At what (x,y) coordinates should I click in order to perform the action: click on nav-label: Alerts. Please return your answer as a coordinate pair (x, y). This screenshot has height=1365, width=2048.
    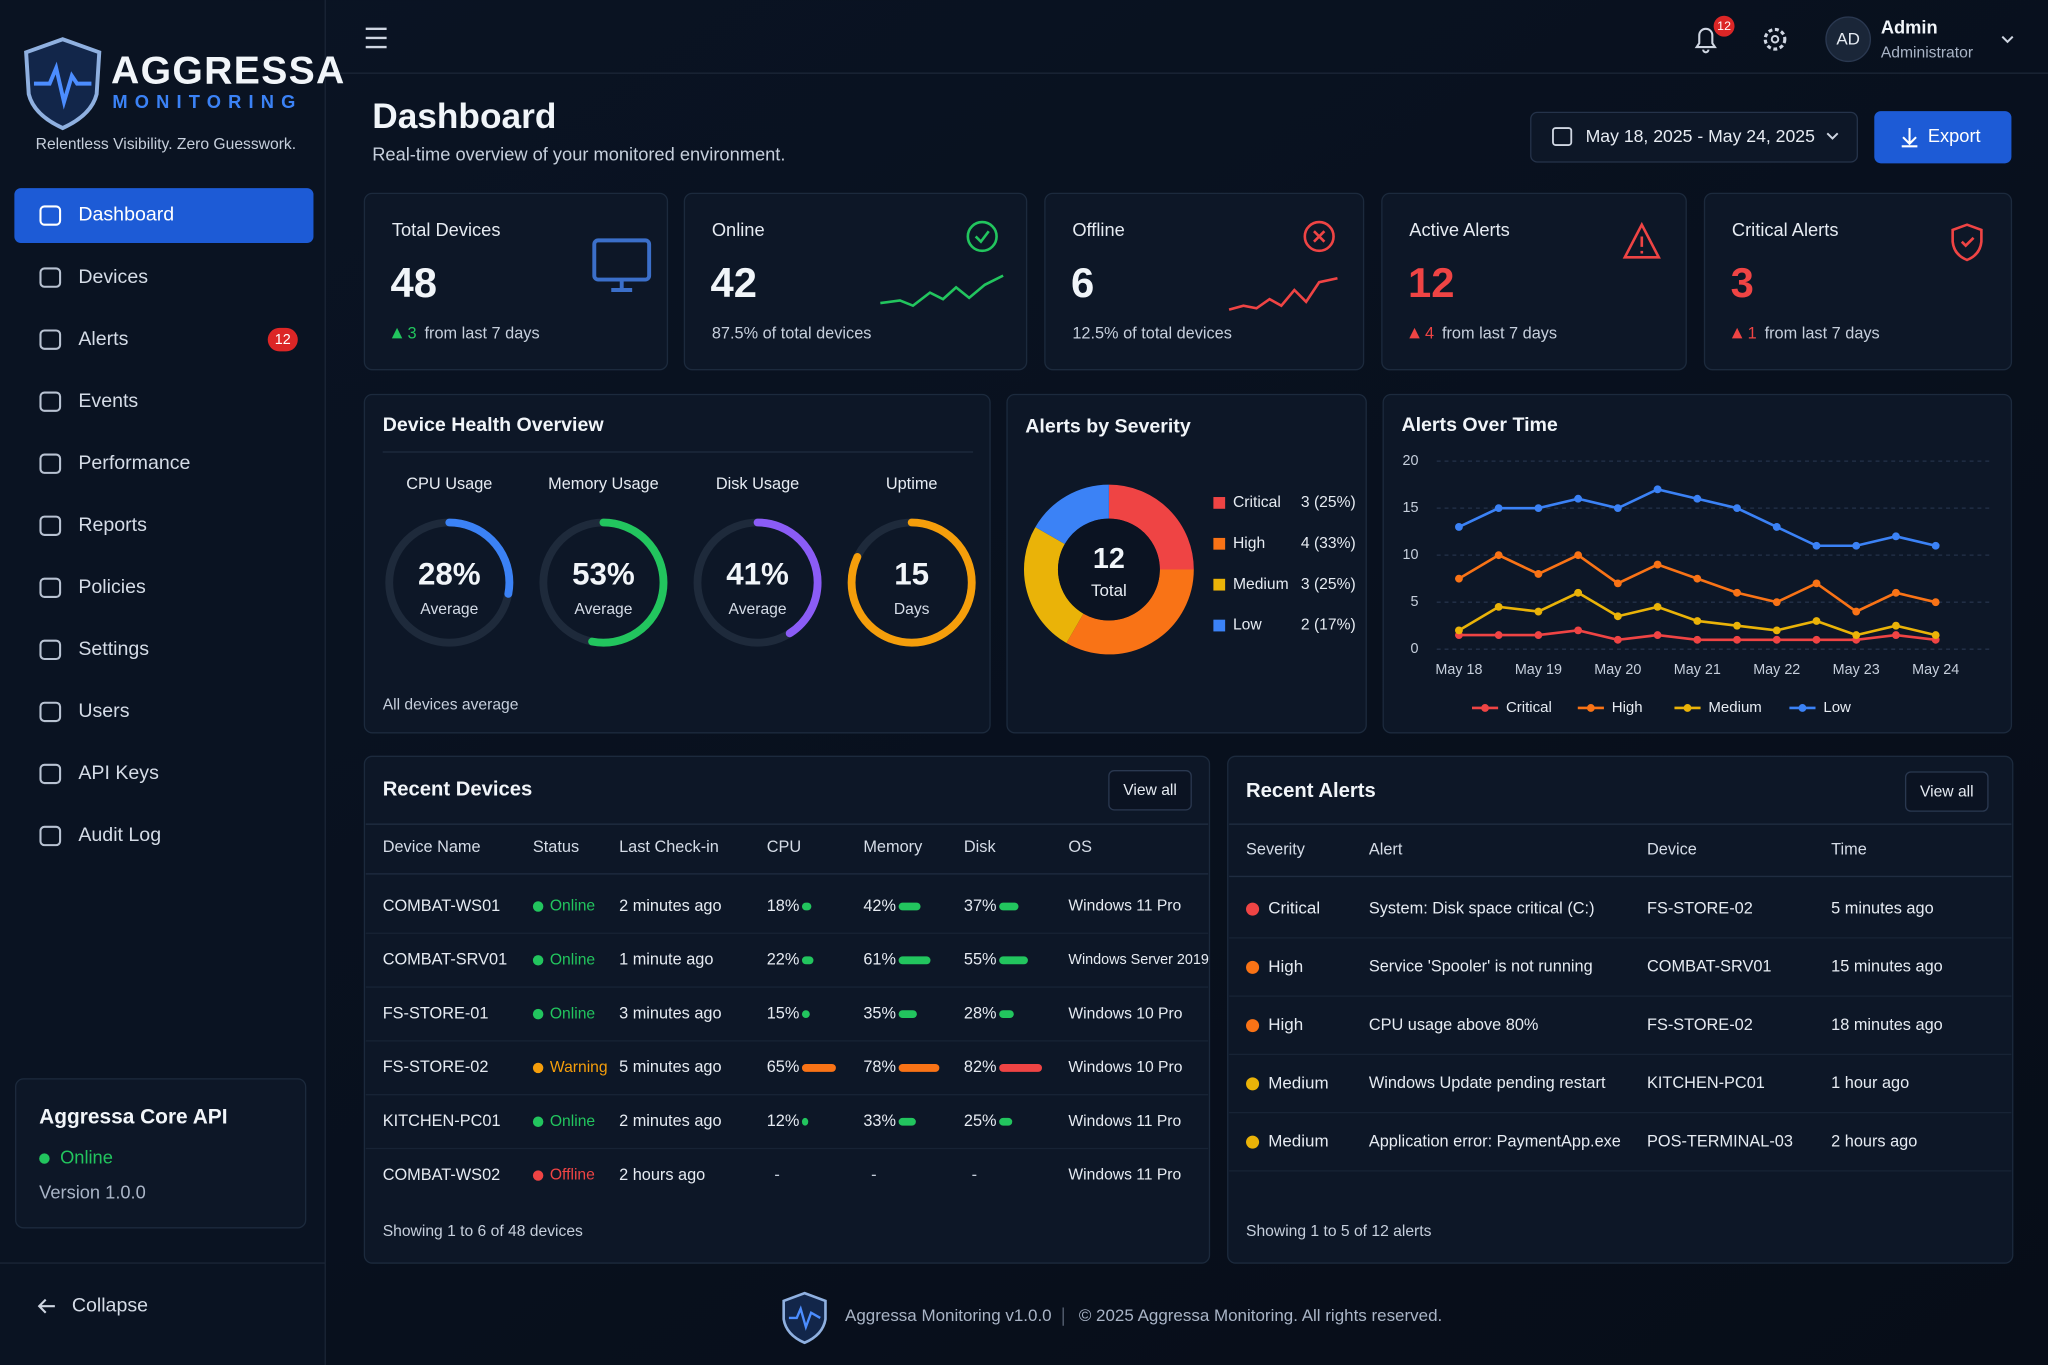
    Looking at the image, I should click on (103, 339).